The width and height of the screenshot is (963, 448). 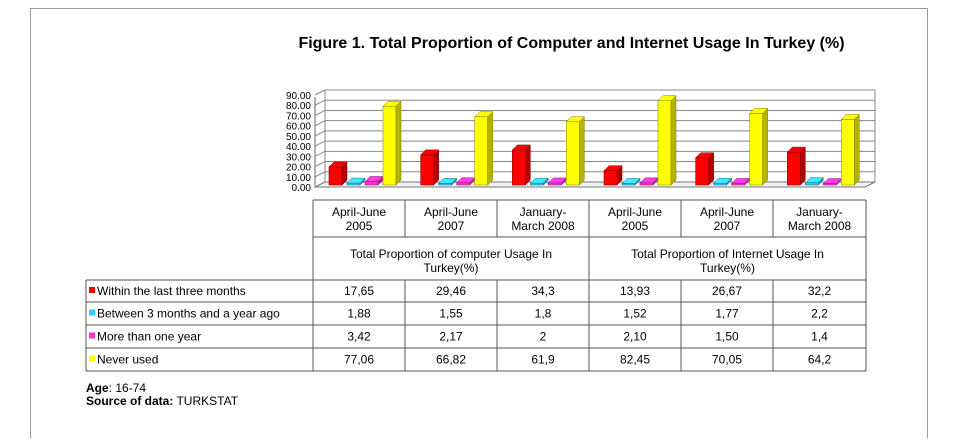 What do you see at coordinates (302, 188) in the screenshot?
I see `y-tick-label: 0.00` at bounding box center [302, 188].